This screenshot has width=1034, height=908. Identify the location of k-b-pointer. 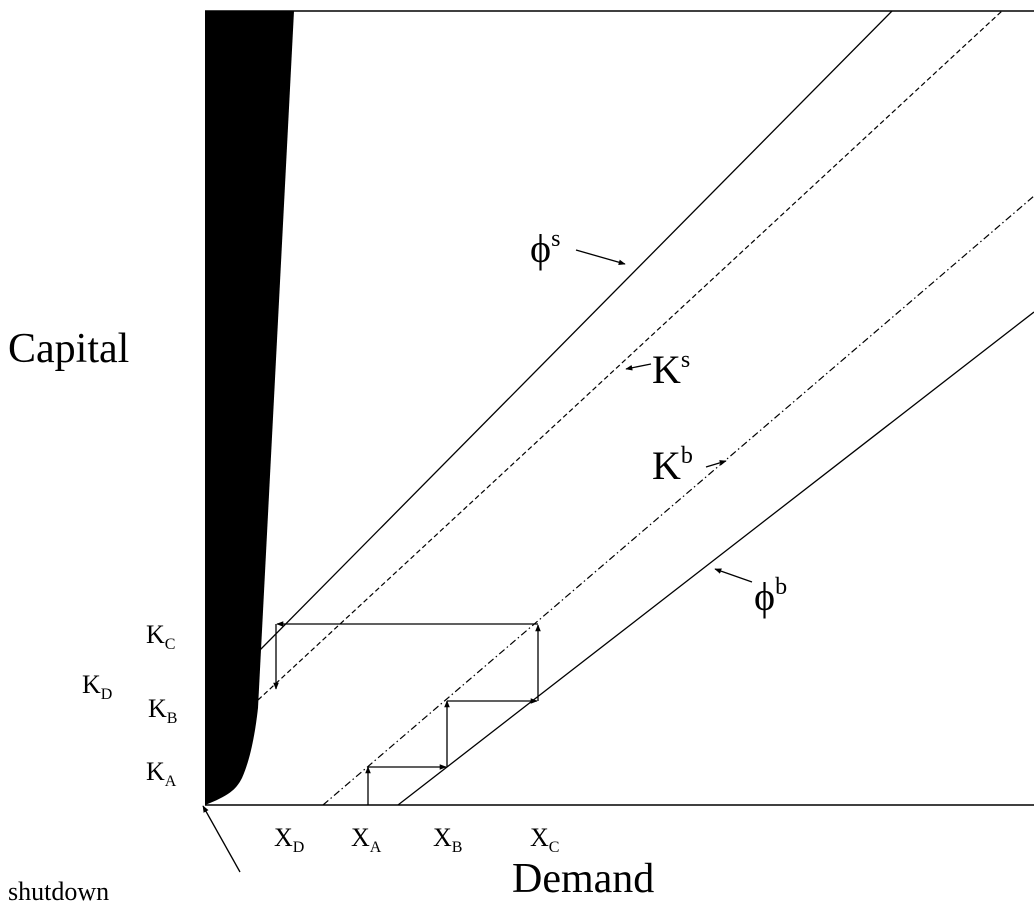
(716, 464).